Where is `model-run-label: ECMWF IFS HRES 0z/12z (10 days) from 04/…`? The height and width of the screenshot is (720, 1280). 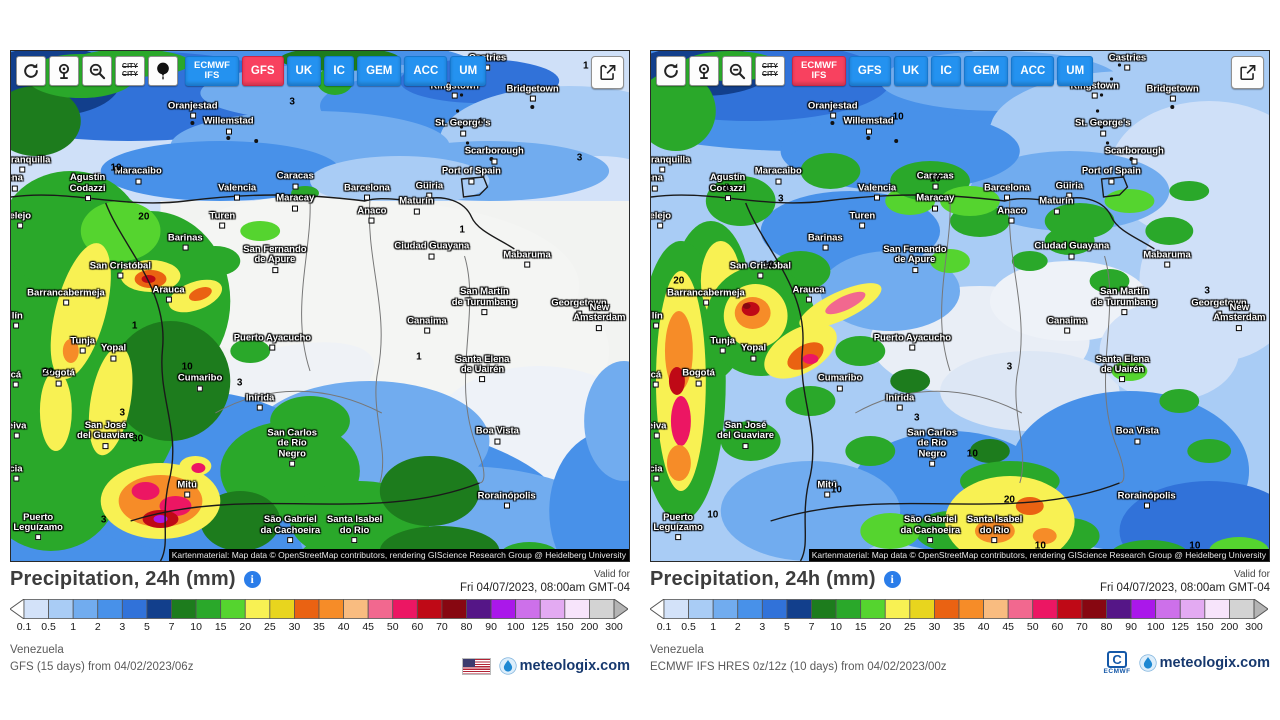
model-run-label: ECMWF IFS HRES 0z/12z (10 days) from 04/… is located at coordinates (798, 666).